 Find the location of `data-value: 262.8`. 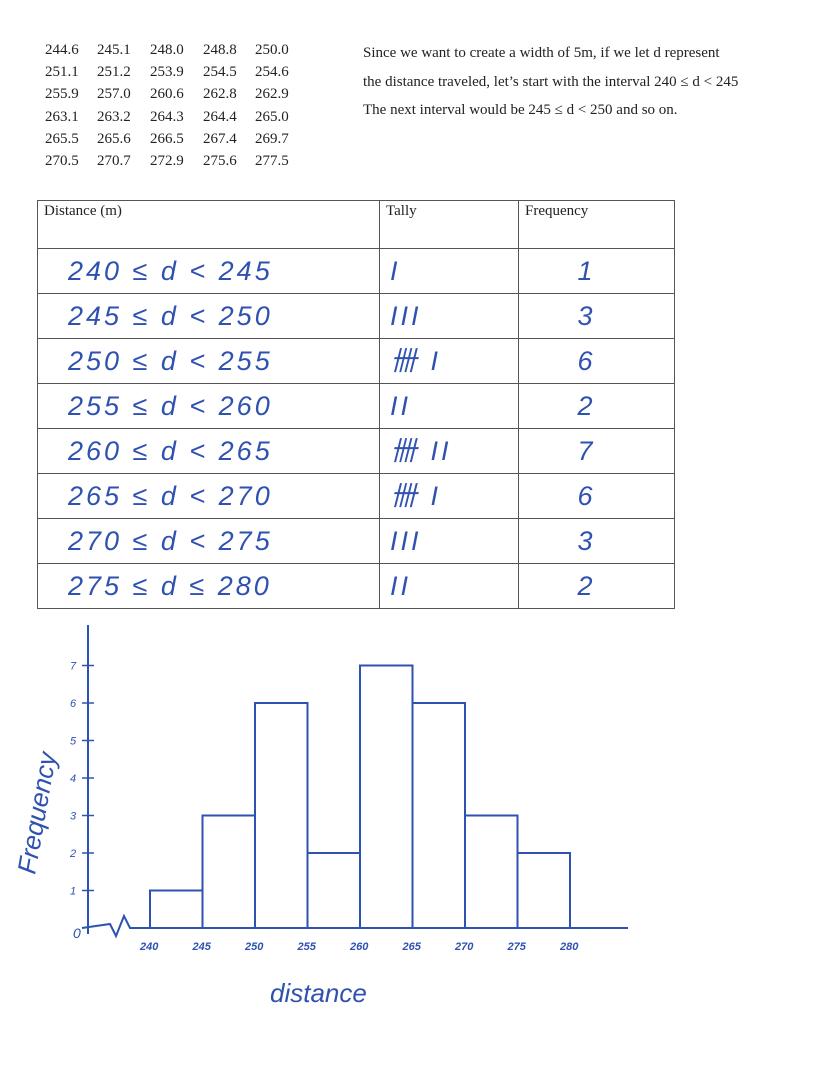

data-value: 262.8 is located at coordinates (220, 94).